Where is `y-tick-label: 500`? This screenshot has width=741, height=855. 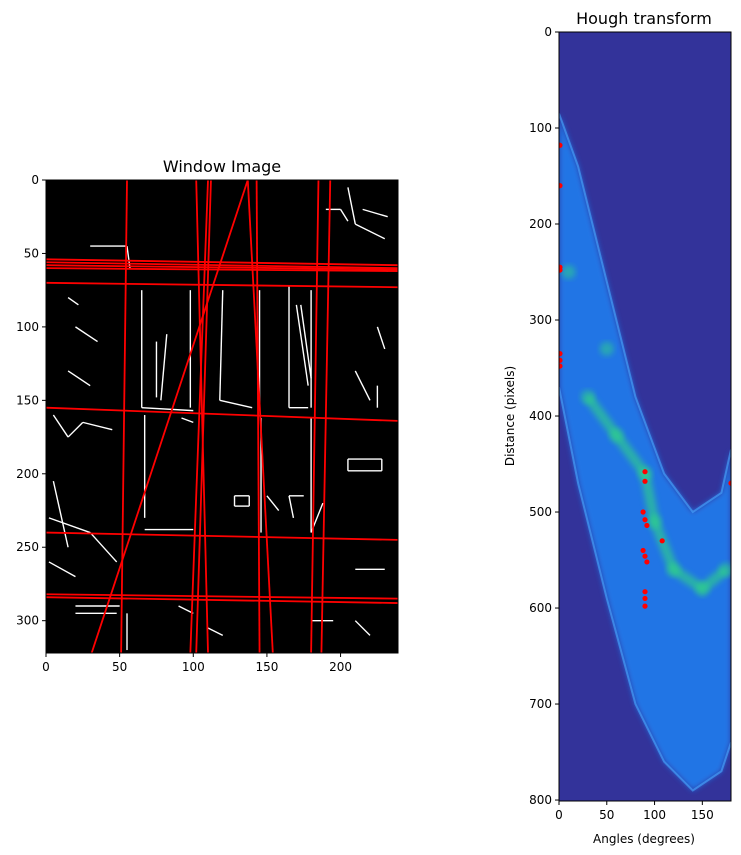
y-tick-label: 500 is located at coordinates (540, 512).